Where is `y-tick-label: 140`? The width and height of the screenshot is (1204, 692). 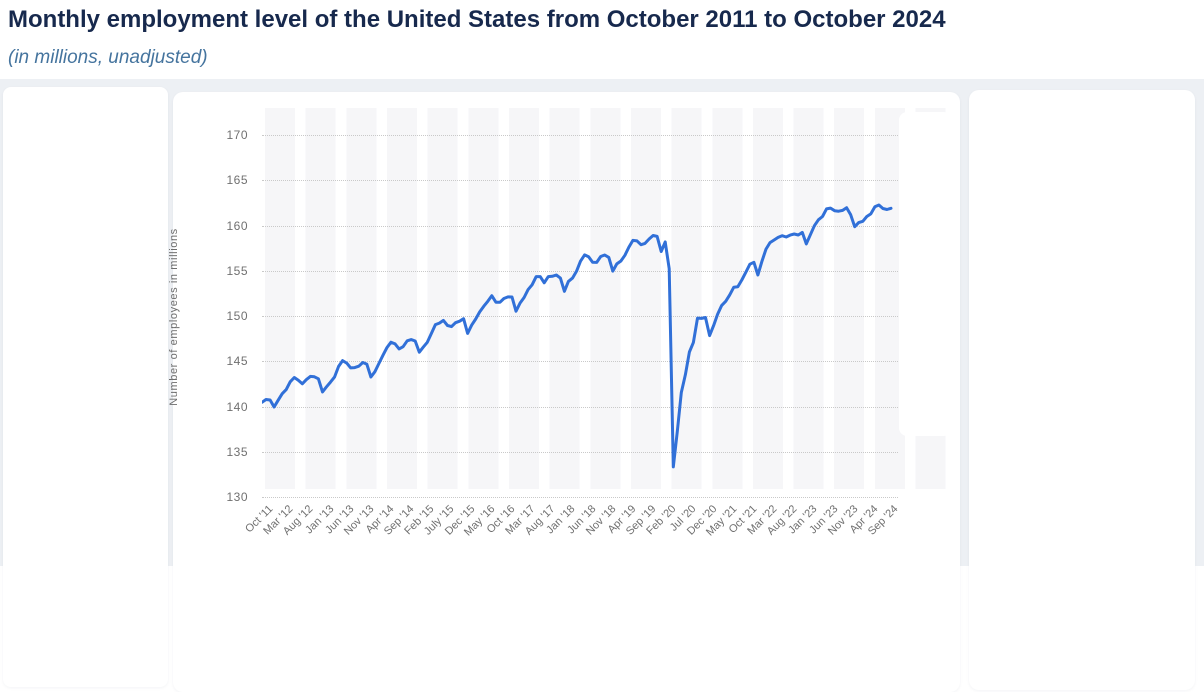 y-tick-label: 140 is located at coordinates (237, 406).